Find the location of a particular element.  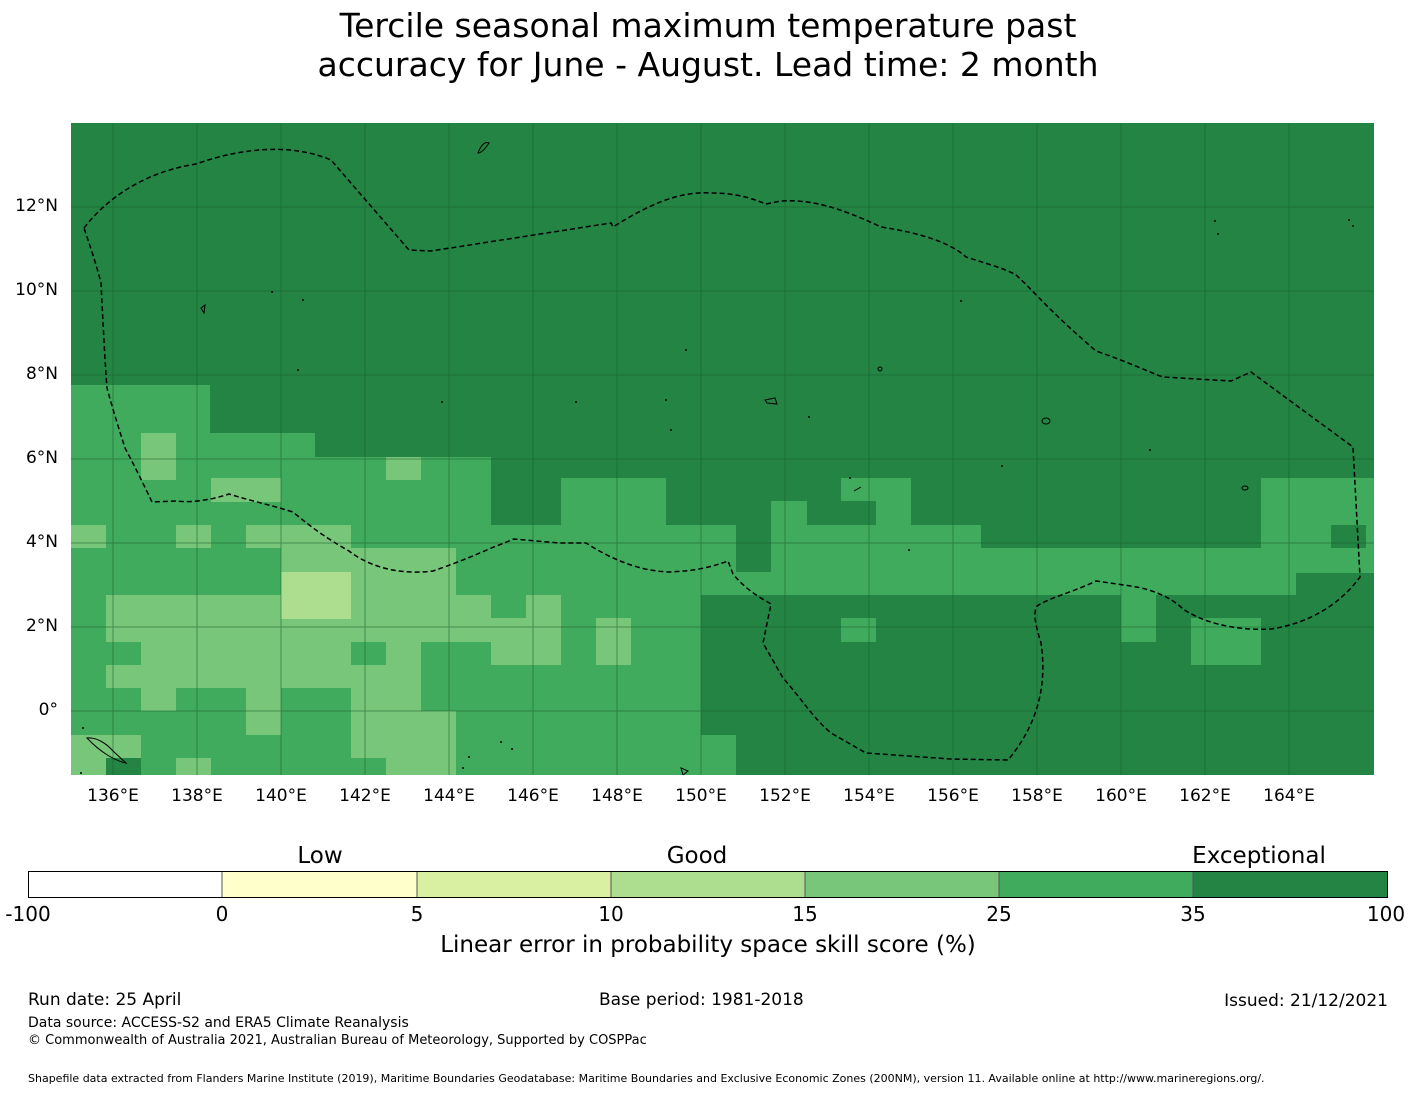

lon-label-138e: 138°E is located at coordinates (197, 796).